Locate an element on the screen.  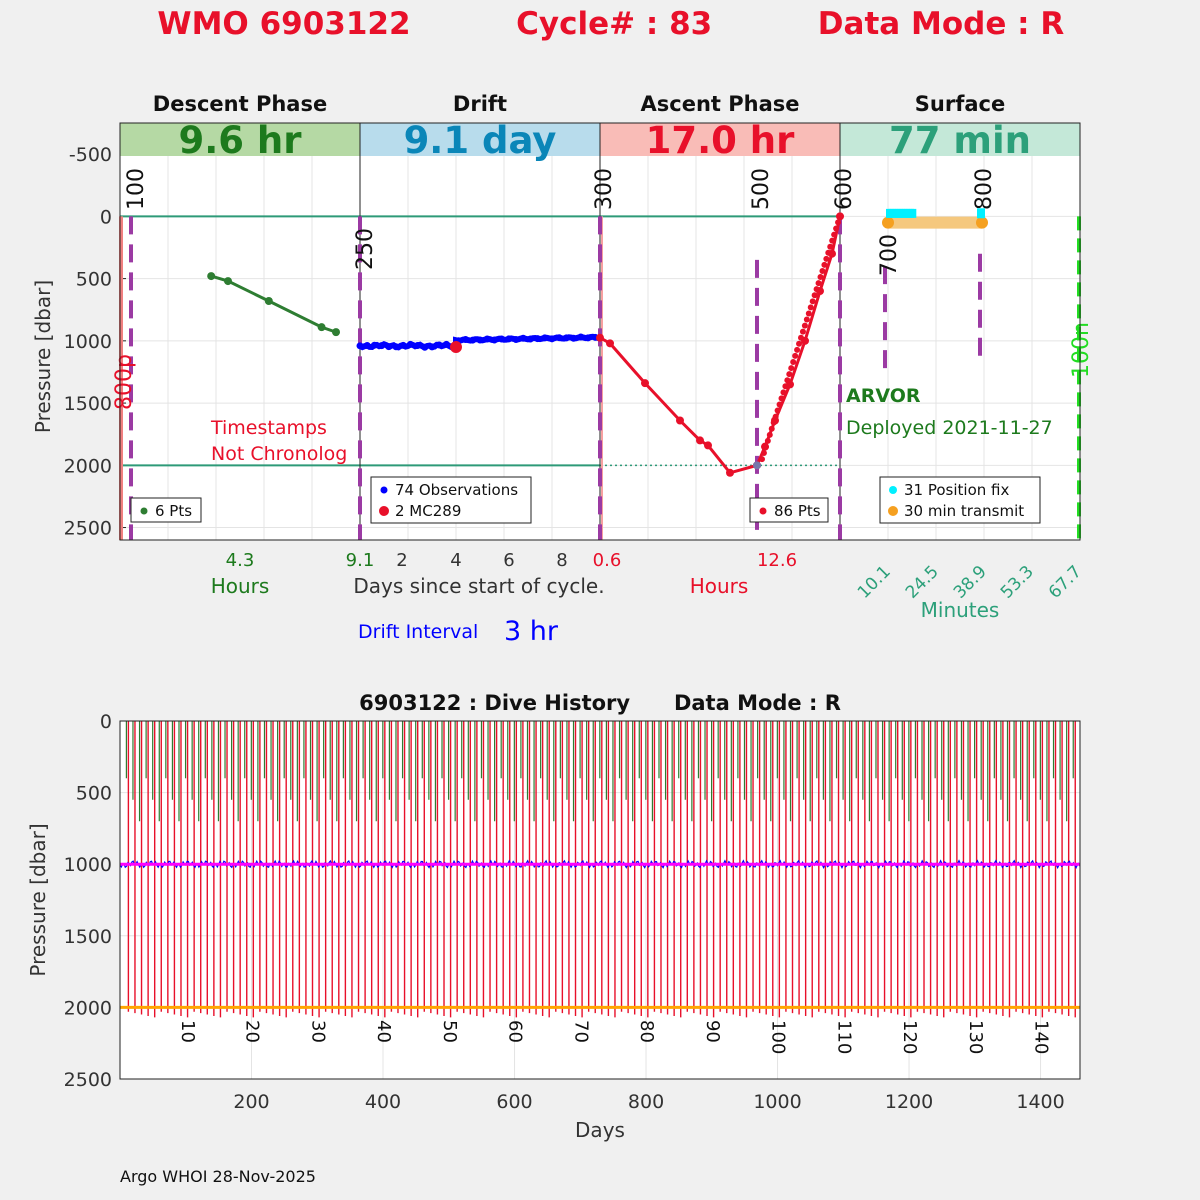
marker-label-100n: 100n is located at coordinates (1081, 350).